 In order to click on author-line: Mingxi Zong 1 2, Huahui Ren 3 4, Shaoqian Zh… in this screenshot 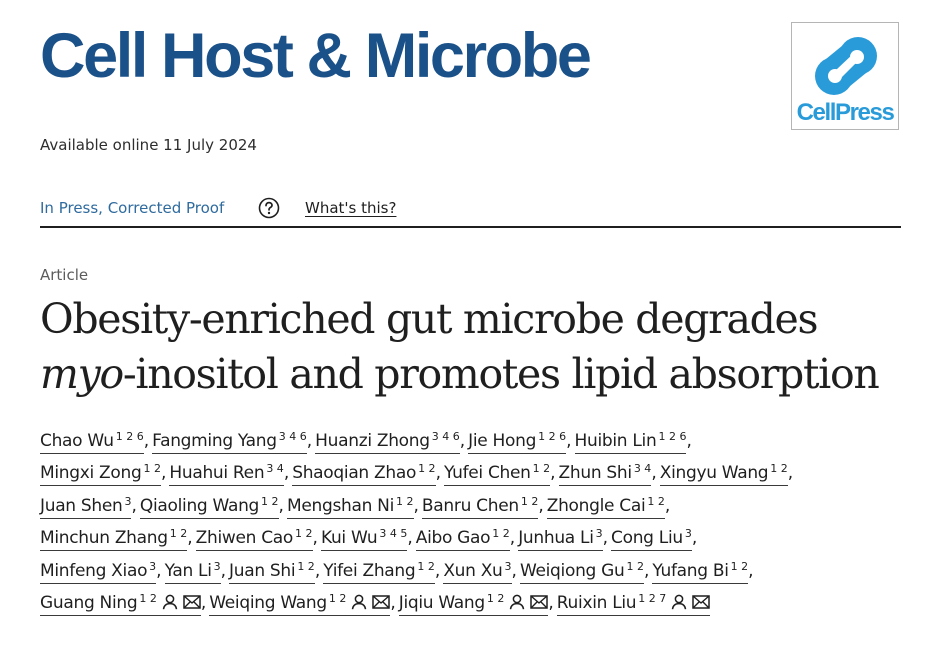, I will do `click(475, 476)`.